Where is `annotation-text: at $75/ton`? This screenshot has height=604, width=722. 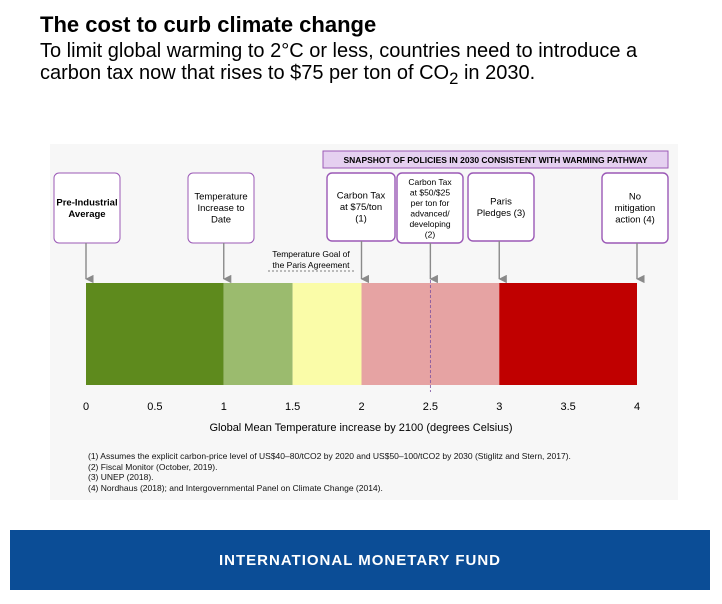 annotation-text: at $75/ton is located at coordinates (361, 207).